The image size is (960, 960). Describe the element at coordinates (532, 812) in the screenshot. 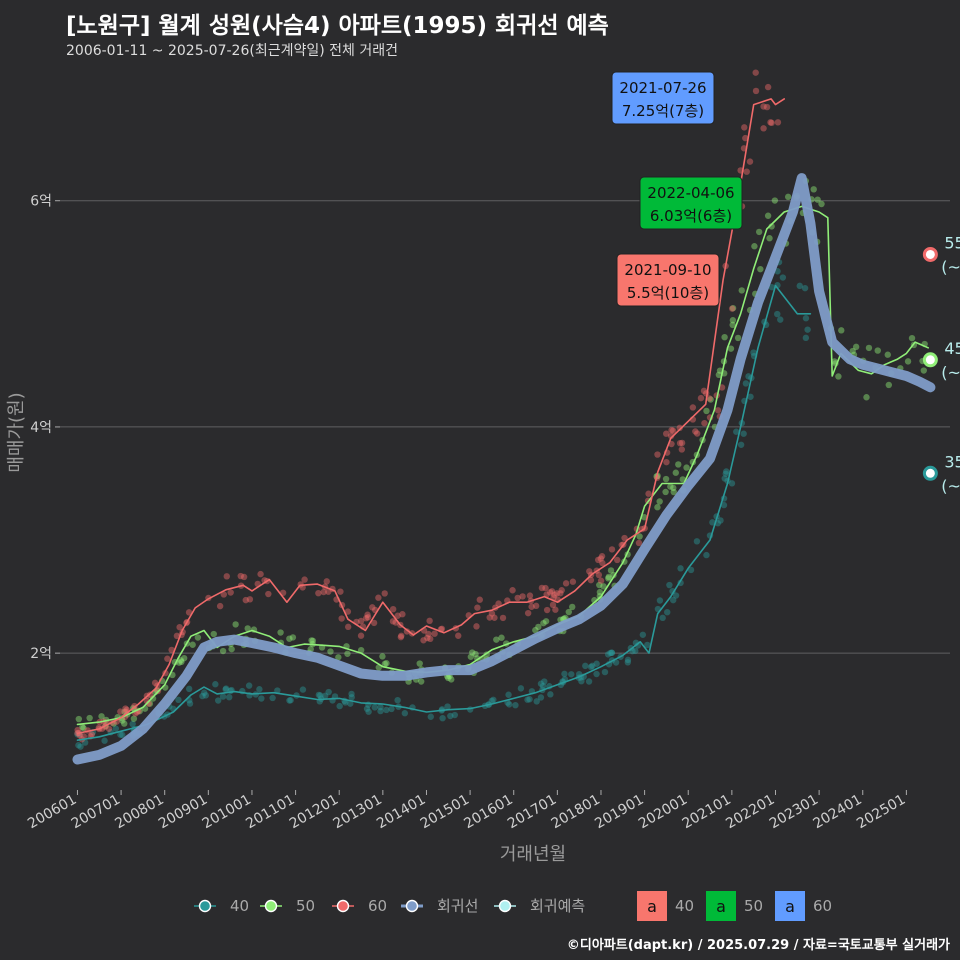

I see `x-tick-label: 201701` at that location.